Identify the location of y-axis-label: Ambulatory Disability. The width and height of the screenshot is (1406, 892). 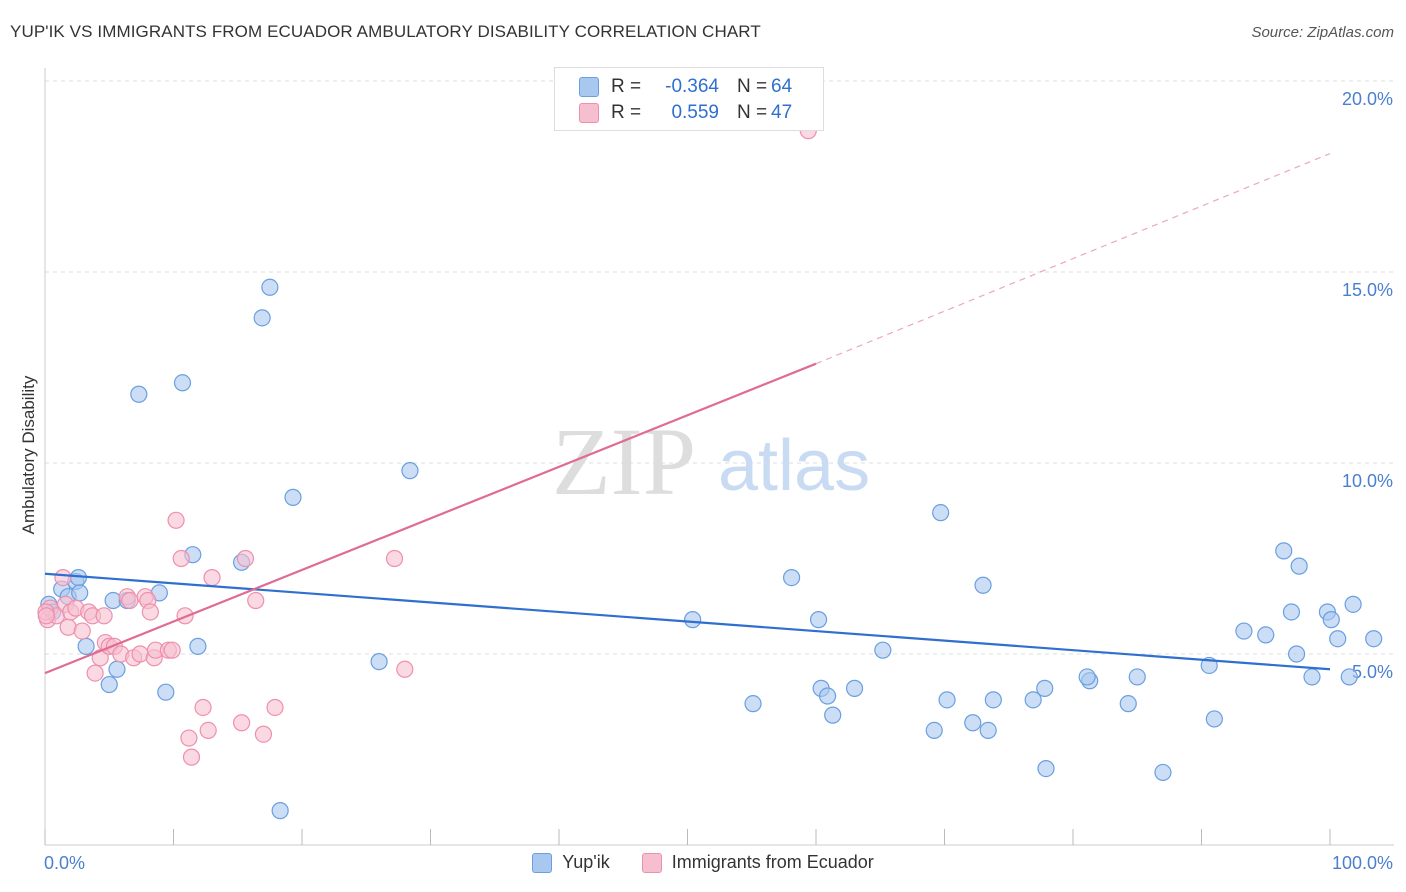
(28, 454).